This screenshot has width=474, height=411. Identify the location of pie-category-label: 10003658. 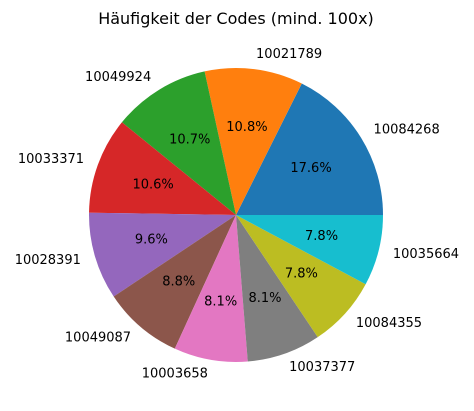
(175, 374).